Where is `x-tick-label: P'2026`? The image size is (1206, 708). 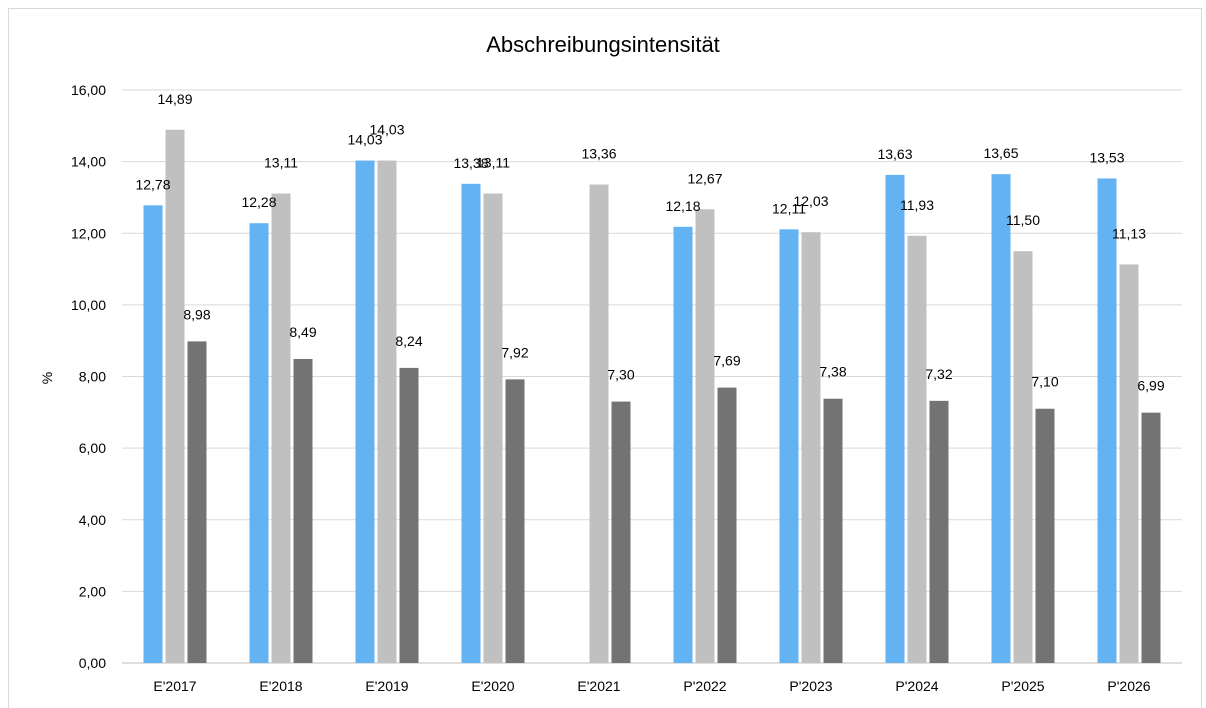 x-tick-label: P'2026 is located at coordinates (1128, 686).